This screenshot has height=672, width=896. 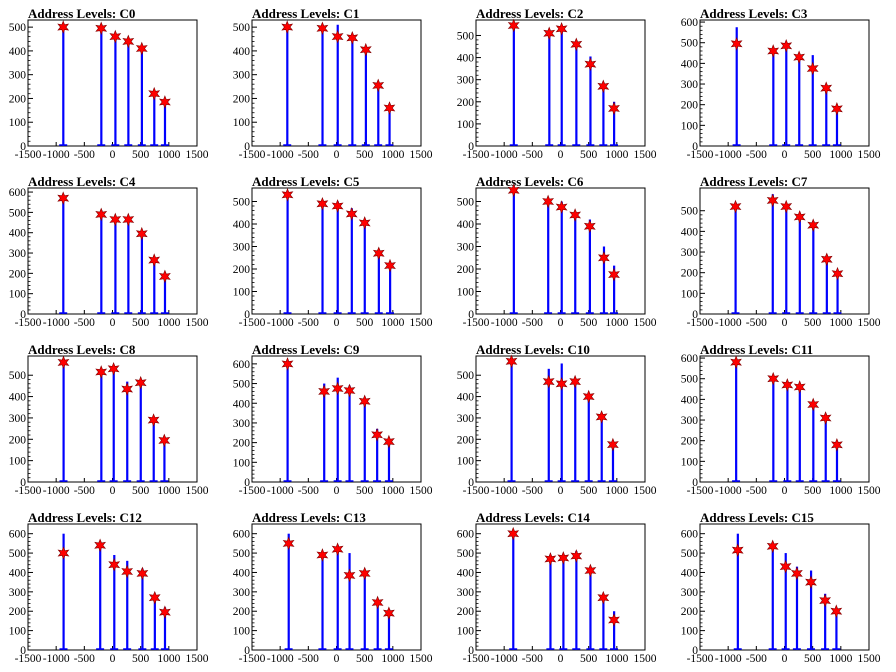 I want to click on chart-title: Address Levels: C1, so click(x=306, y=13).